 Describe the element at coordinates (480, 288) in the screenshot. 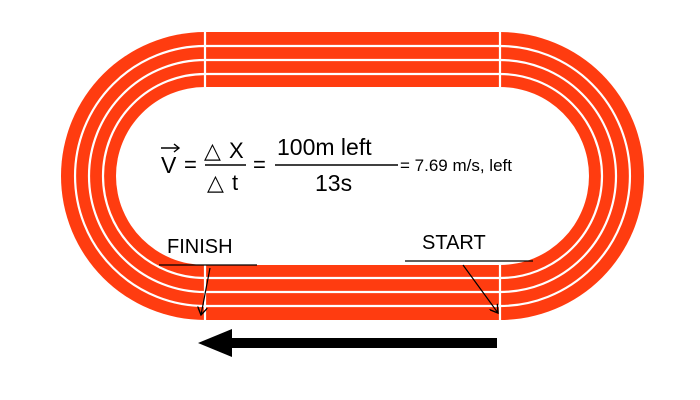

I see `start-pointer` at that location.